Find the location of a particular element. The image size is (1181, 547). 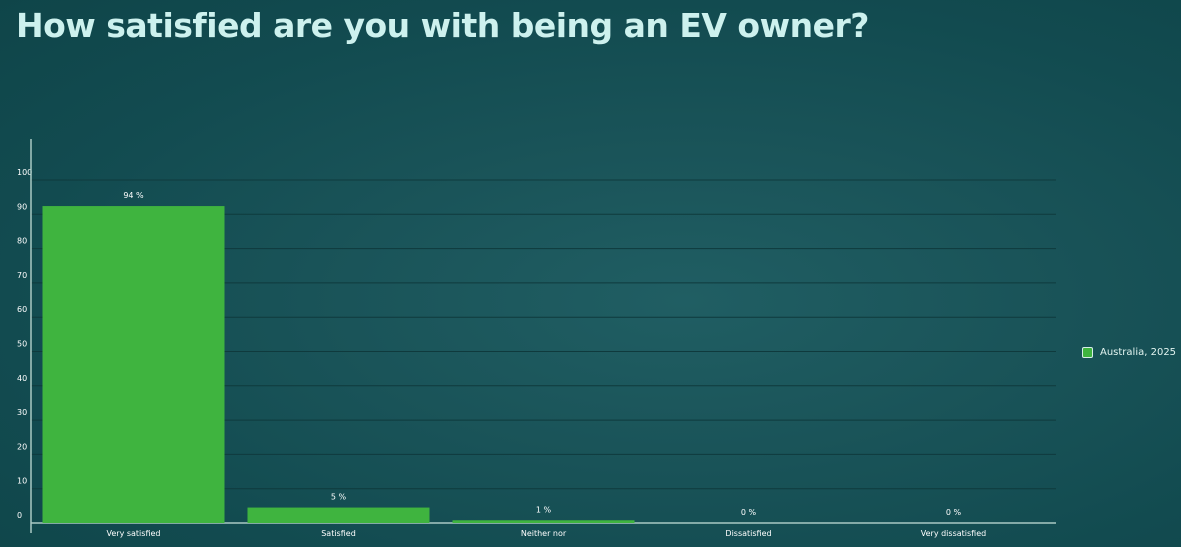

x-tick-label: Very dissatisfied is located at coordinates (953, 533).